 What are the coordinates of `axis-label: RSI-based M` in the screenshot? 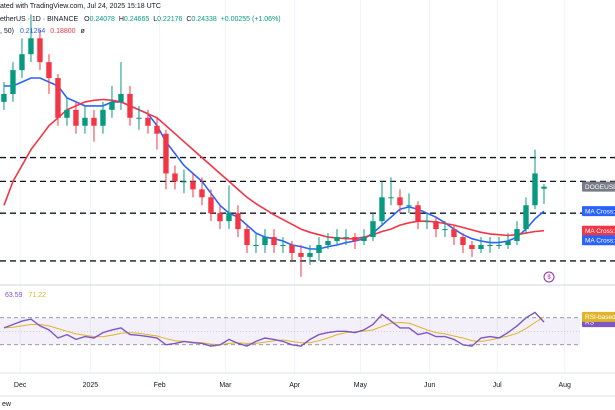 It's located at (600, 317).